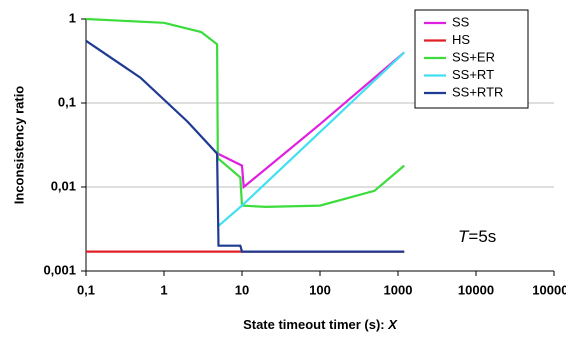 Image resolution: width=566 pixels, height=339 pixels. What do you see at coordinates (461, 39) in the screenshot?
I see `legend-label: HS` at bounding box center [461, 39].